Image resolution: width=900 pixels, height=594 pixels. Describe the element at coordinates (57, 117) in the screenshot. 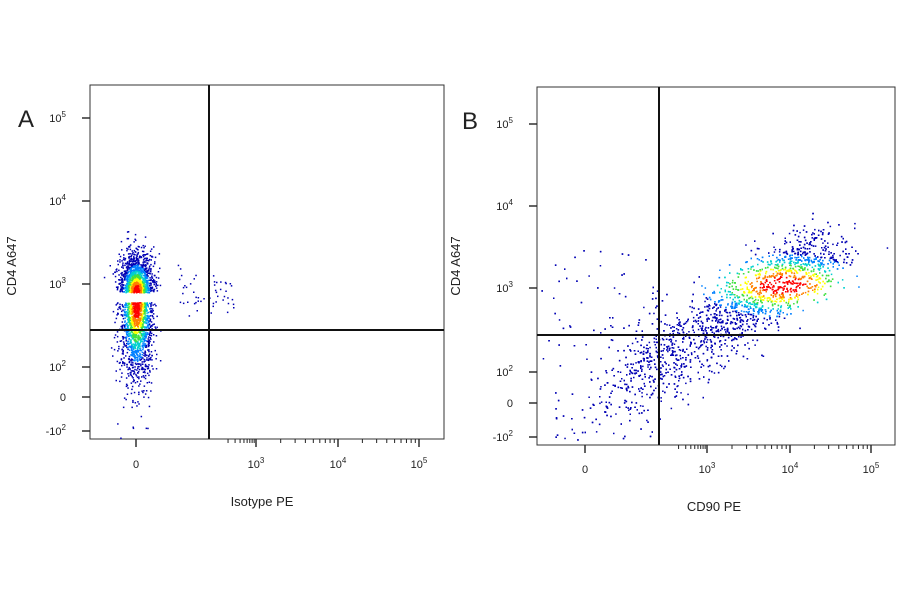

I see `y-tick-label: 105` at that location.